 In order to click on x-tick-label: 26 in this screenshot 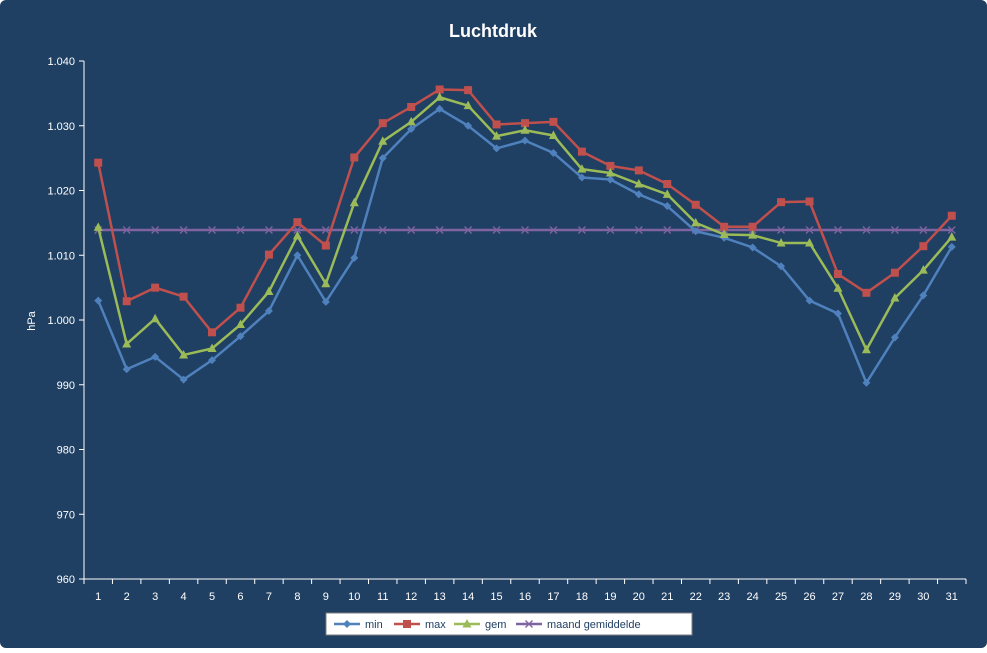, I will do `click(809, 597)`.